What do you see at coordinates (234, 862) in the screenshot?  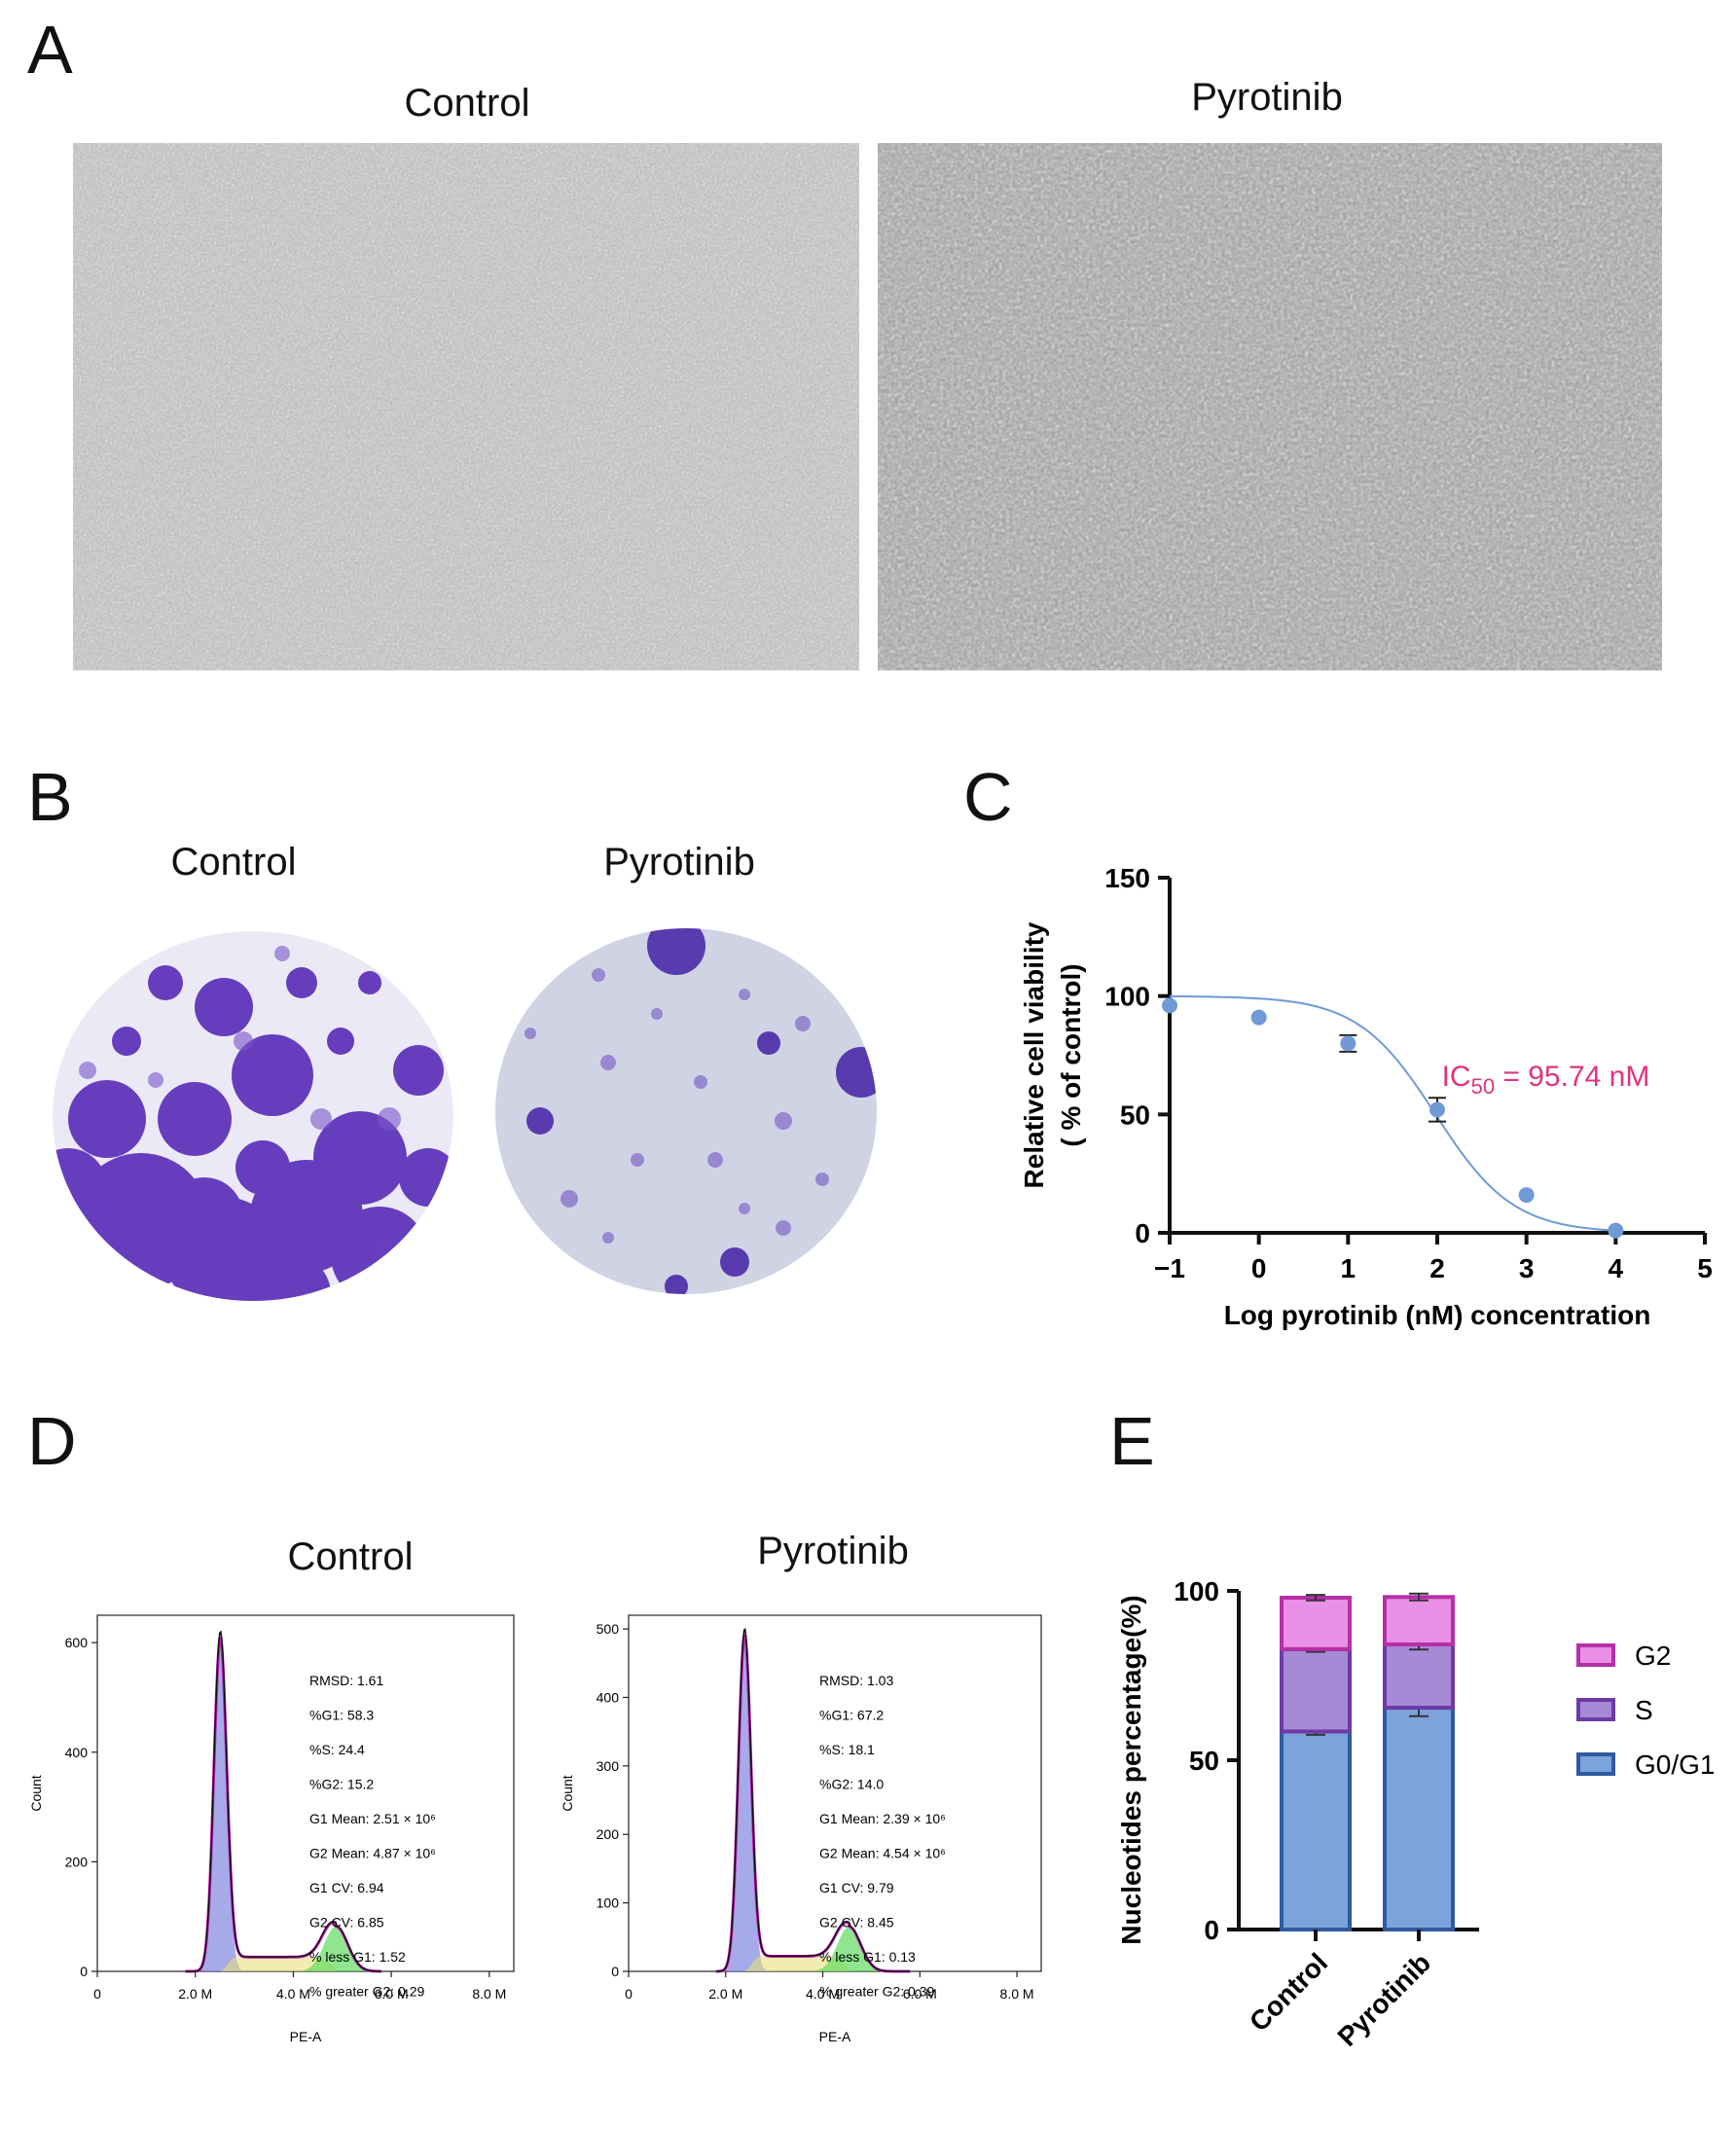 I see `panel-b-control-title: Control` at bounding box center [234, 862].